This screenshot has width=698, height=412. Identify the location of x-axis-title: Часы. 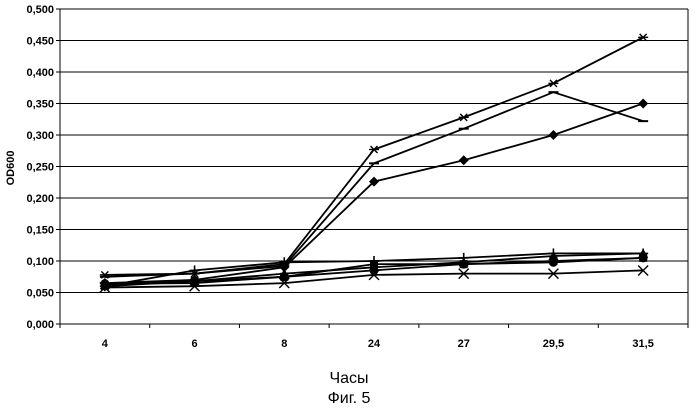
(349, 379).